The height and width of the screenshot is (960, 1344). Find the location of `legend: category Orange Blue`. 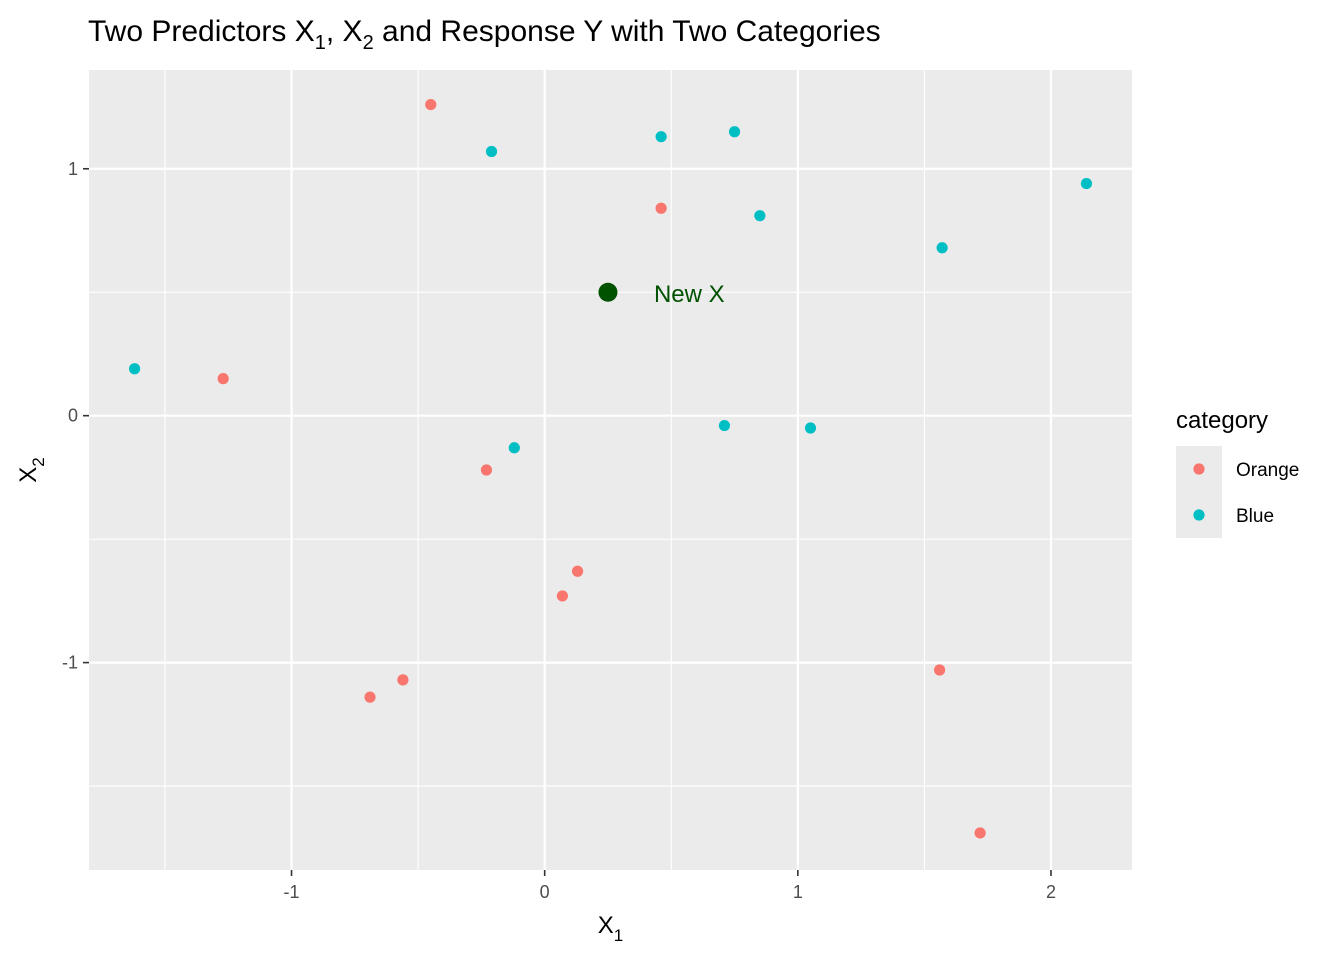

legend: category Orange Blue is located at coordinates (1237, 472).